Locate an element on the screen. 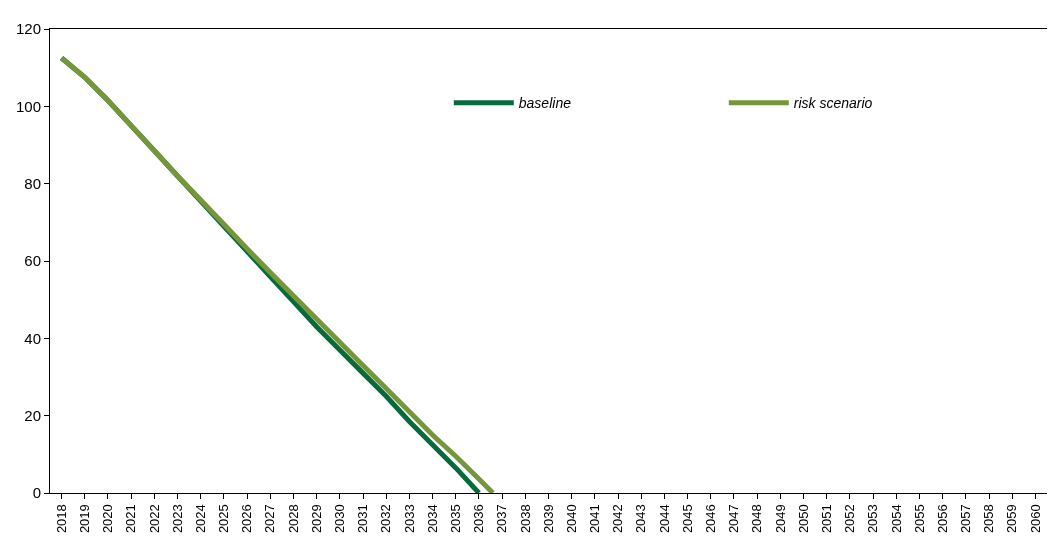 This screenshot has width=1055, height=545. x-tick-label: 2029 is located at coordinates (316, 519).